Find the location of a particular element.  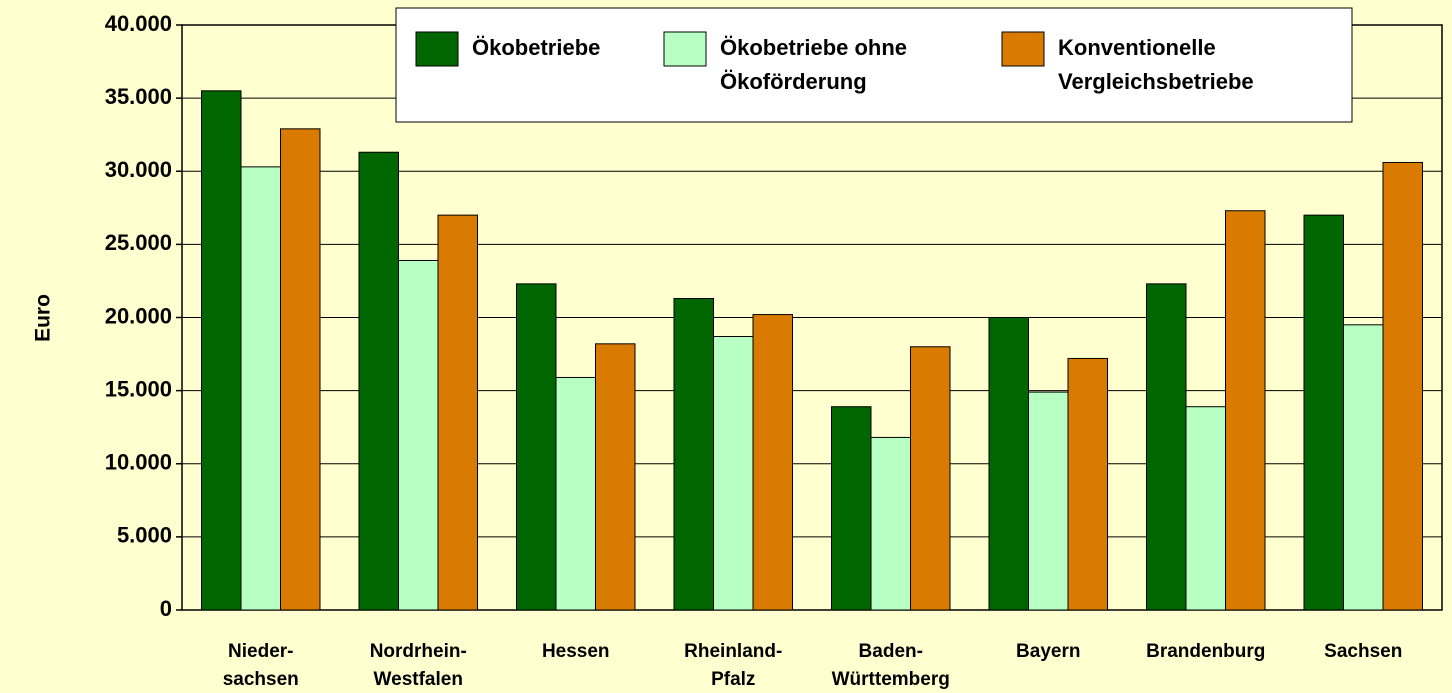

legend-label: Ökobetriebe ohne Ökoförderung is located at coordinates (813, 64).